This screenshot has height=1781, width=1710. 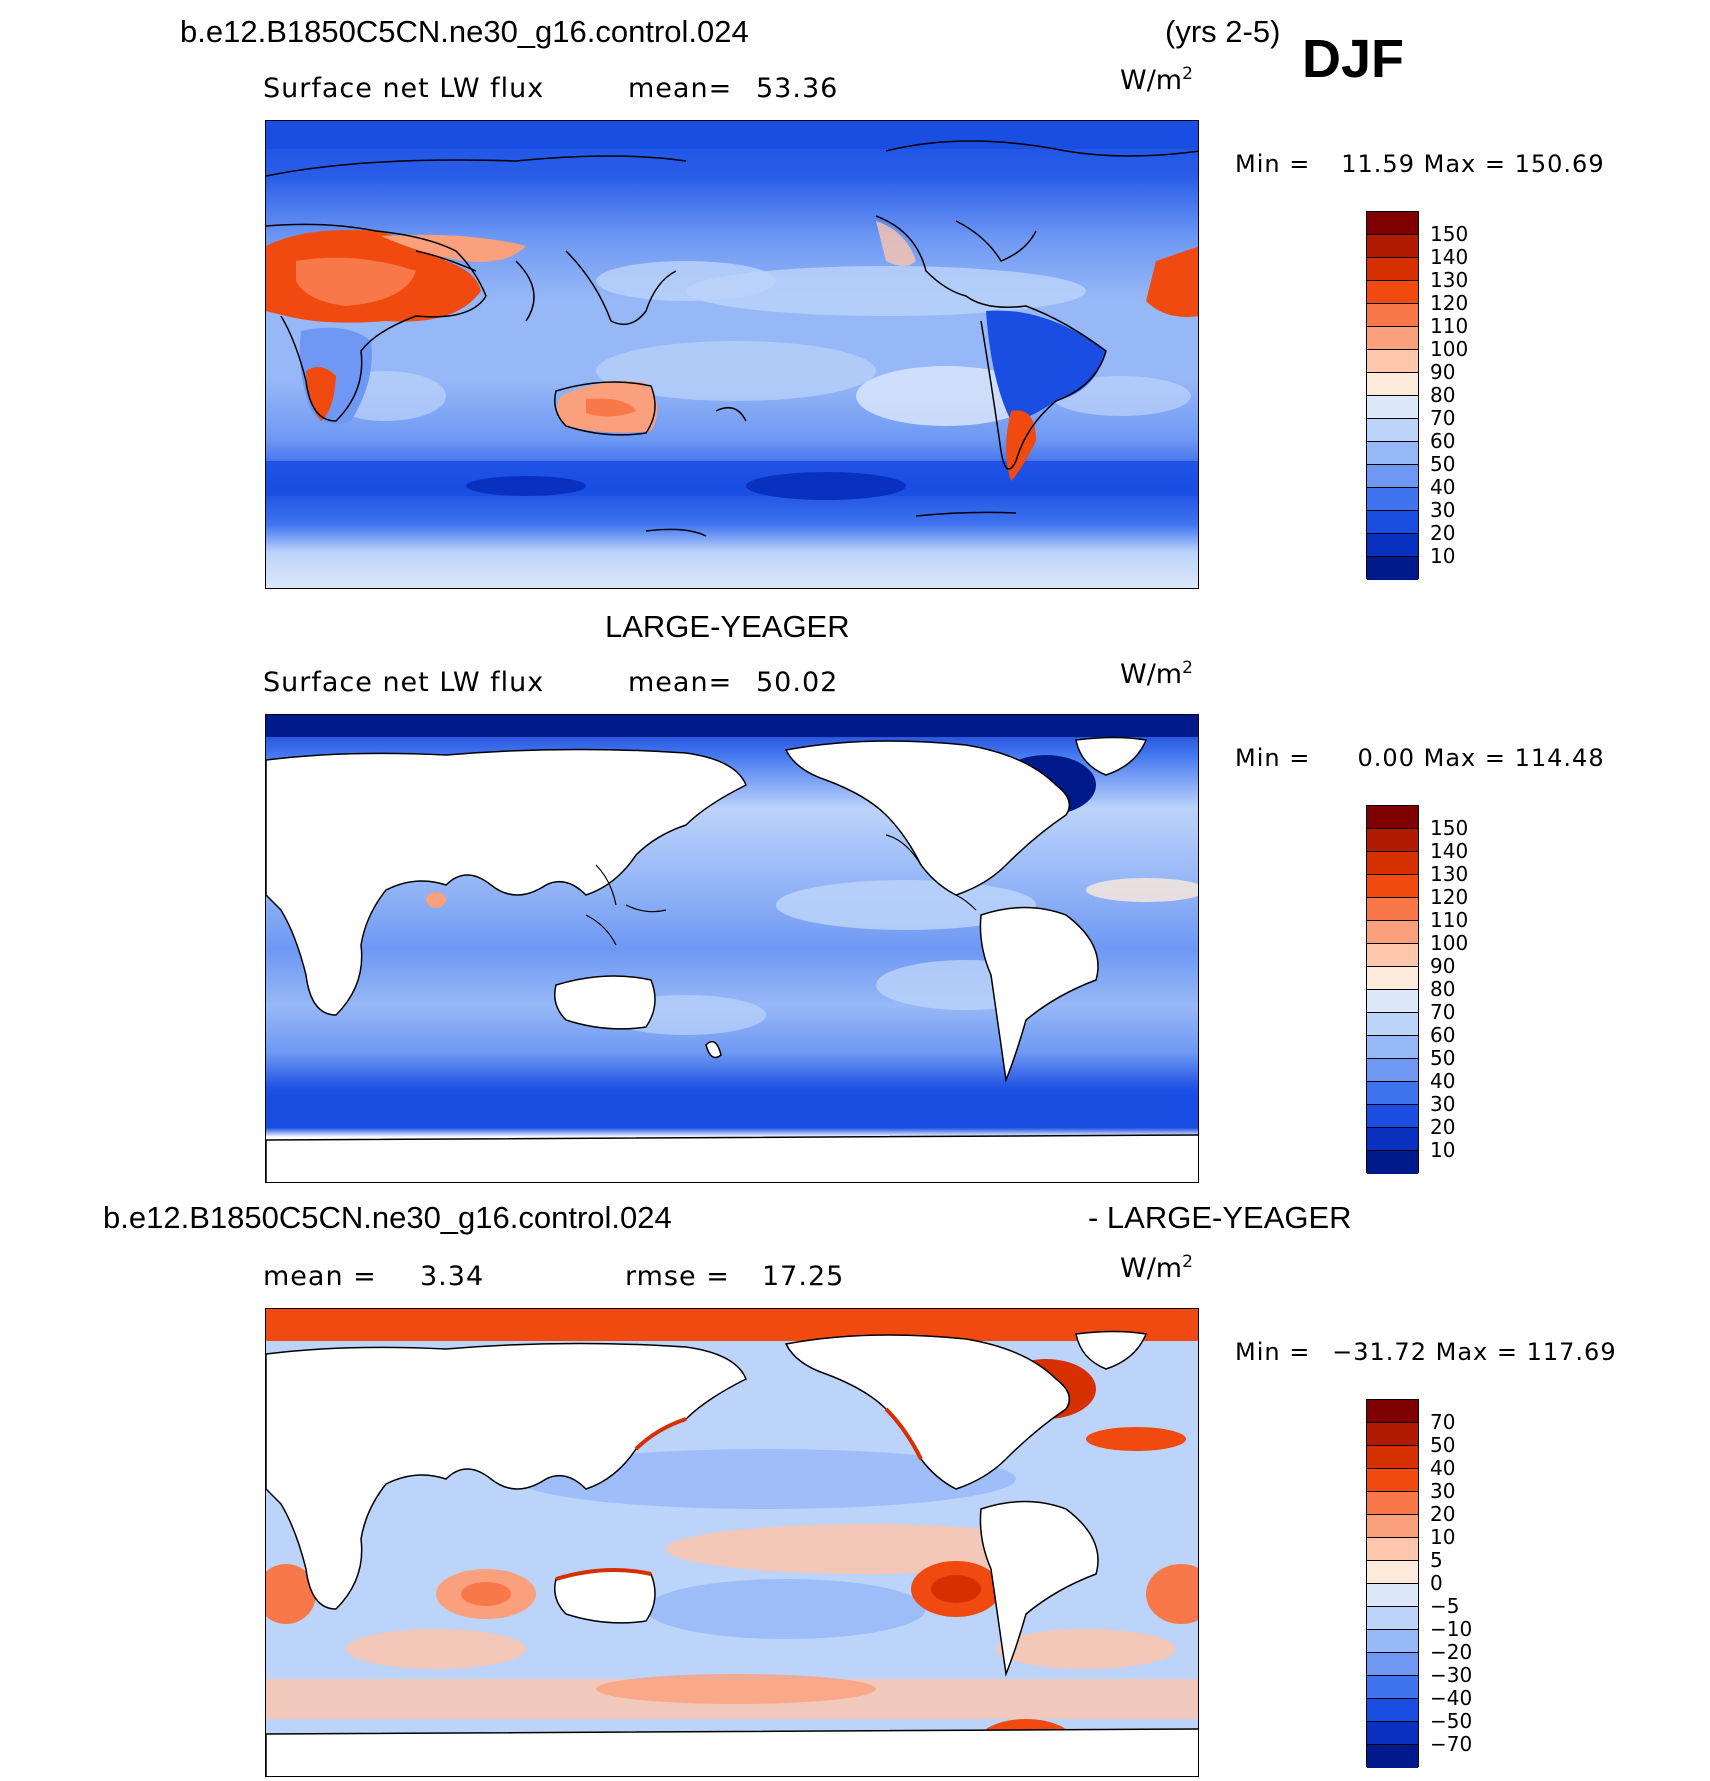 What do you see at coordinates (1223, 31) in the screenshot?
I see `years-label: (yrs 2-5)` at bounding box center [1223, 31].